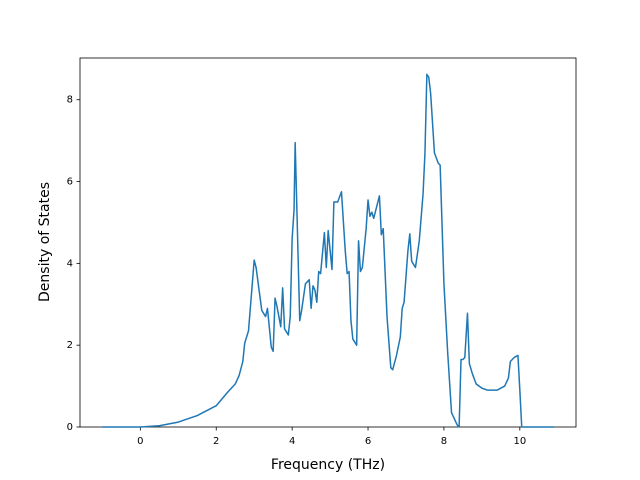 Image resolution: width=640 pixels, height=480 pixels. Describe the element at coordinates (70, 263) in the screenshot. I see `y-tick-label: 4` at that location.